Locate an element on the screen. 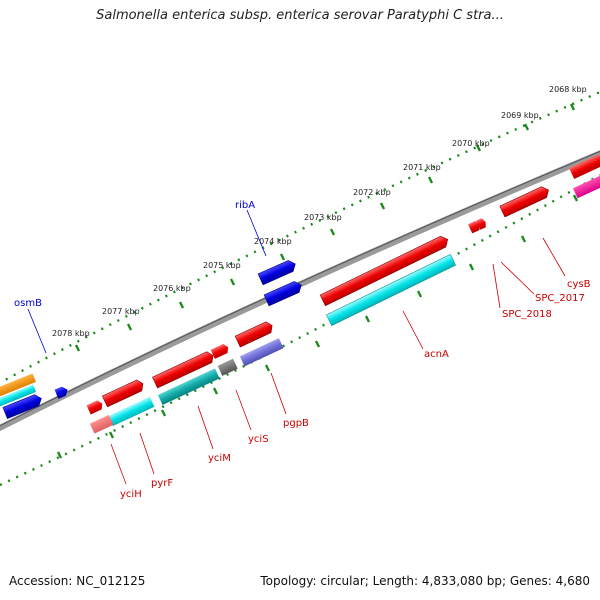 The image size is (600, 600). gene-label-pyrF: pyrF is located at coordinates (162, 483).